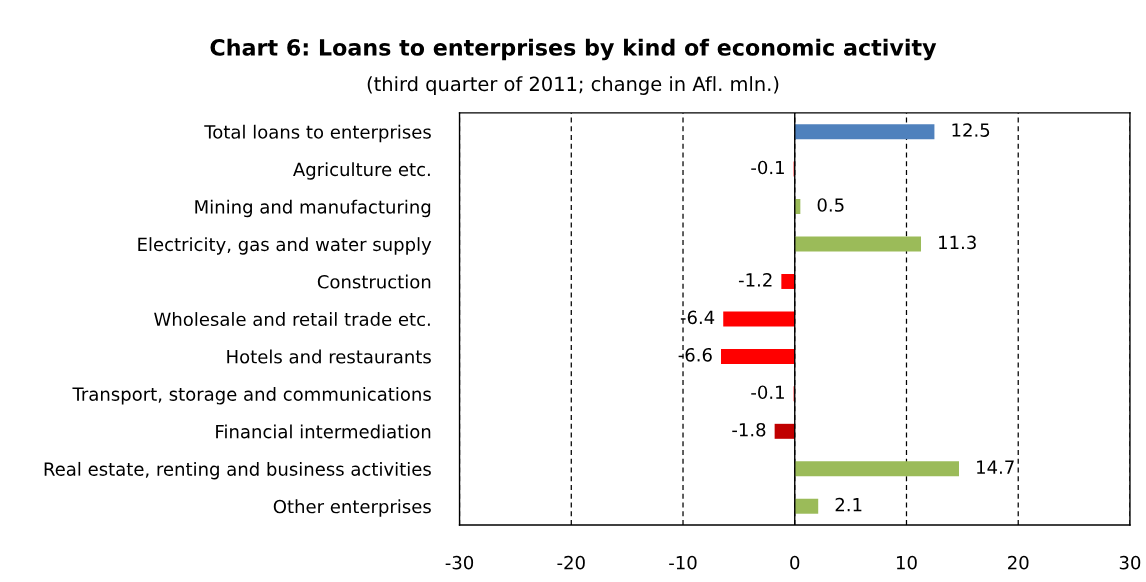 Image resolution: width=1146 pixels, height=582 pixels. What do you see at coordinates (285, 246) in the screenshot?
I see `y-tick-label: Electricity, gas and water supply` at bounding box center [285, 246].